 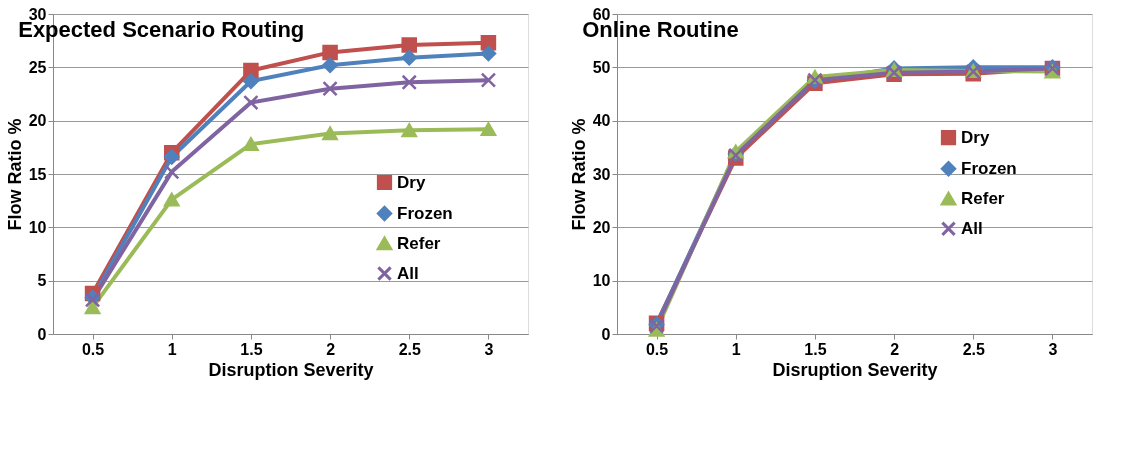 I want to click on y-tick-label: 60, so click(x=601, y=14).